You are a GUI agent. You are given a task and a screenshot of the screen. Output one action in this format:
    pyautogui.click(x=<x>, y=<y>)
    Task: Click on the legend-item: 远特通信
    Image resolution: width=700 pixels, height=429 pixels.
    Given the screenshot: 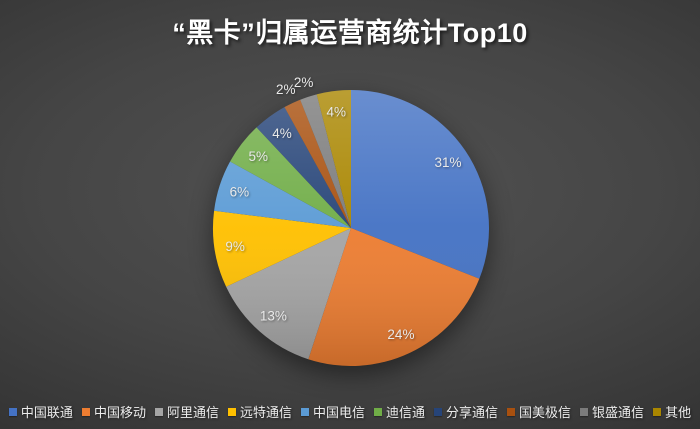 What is the action you would take?
    pyautogui.click(x=259, y=411)
    